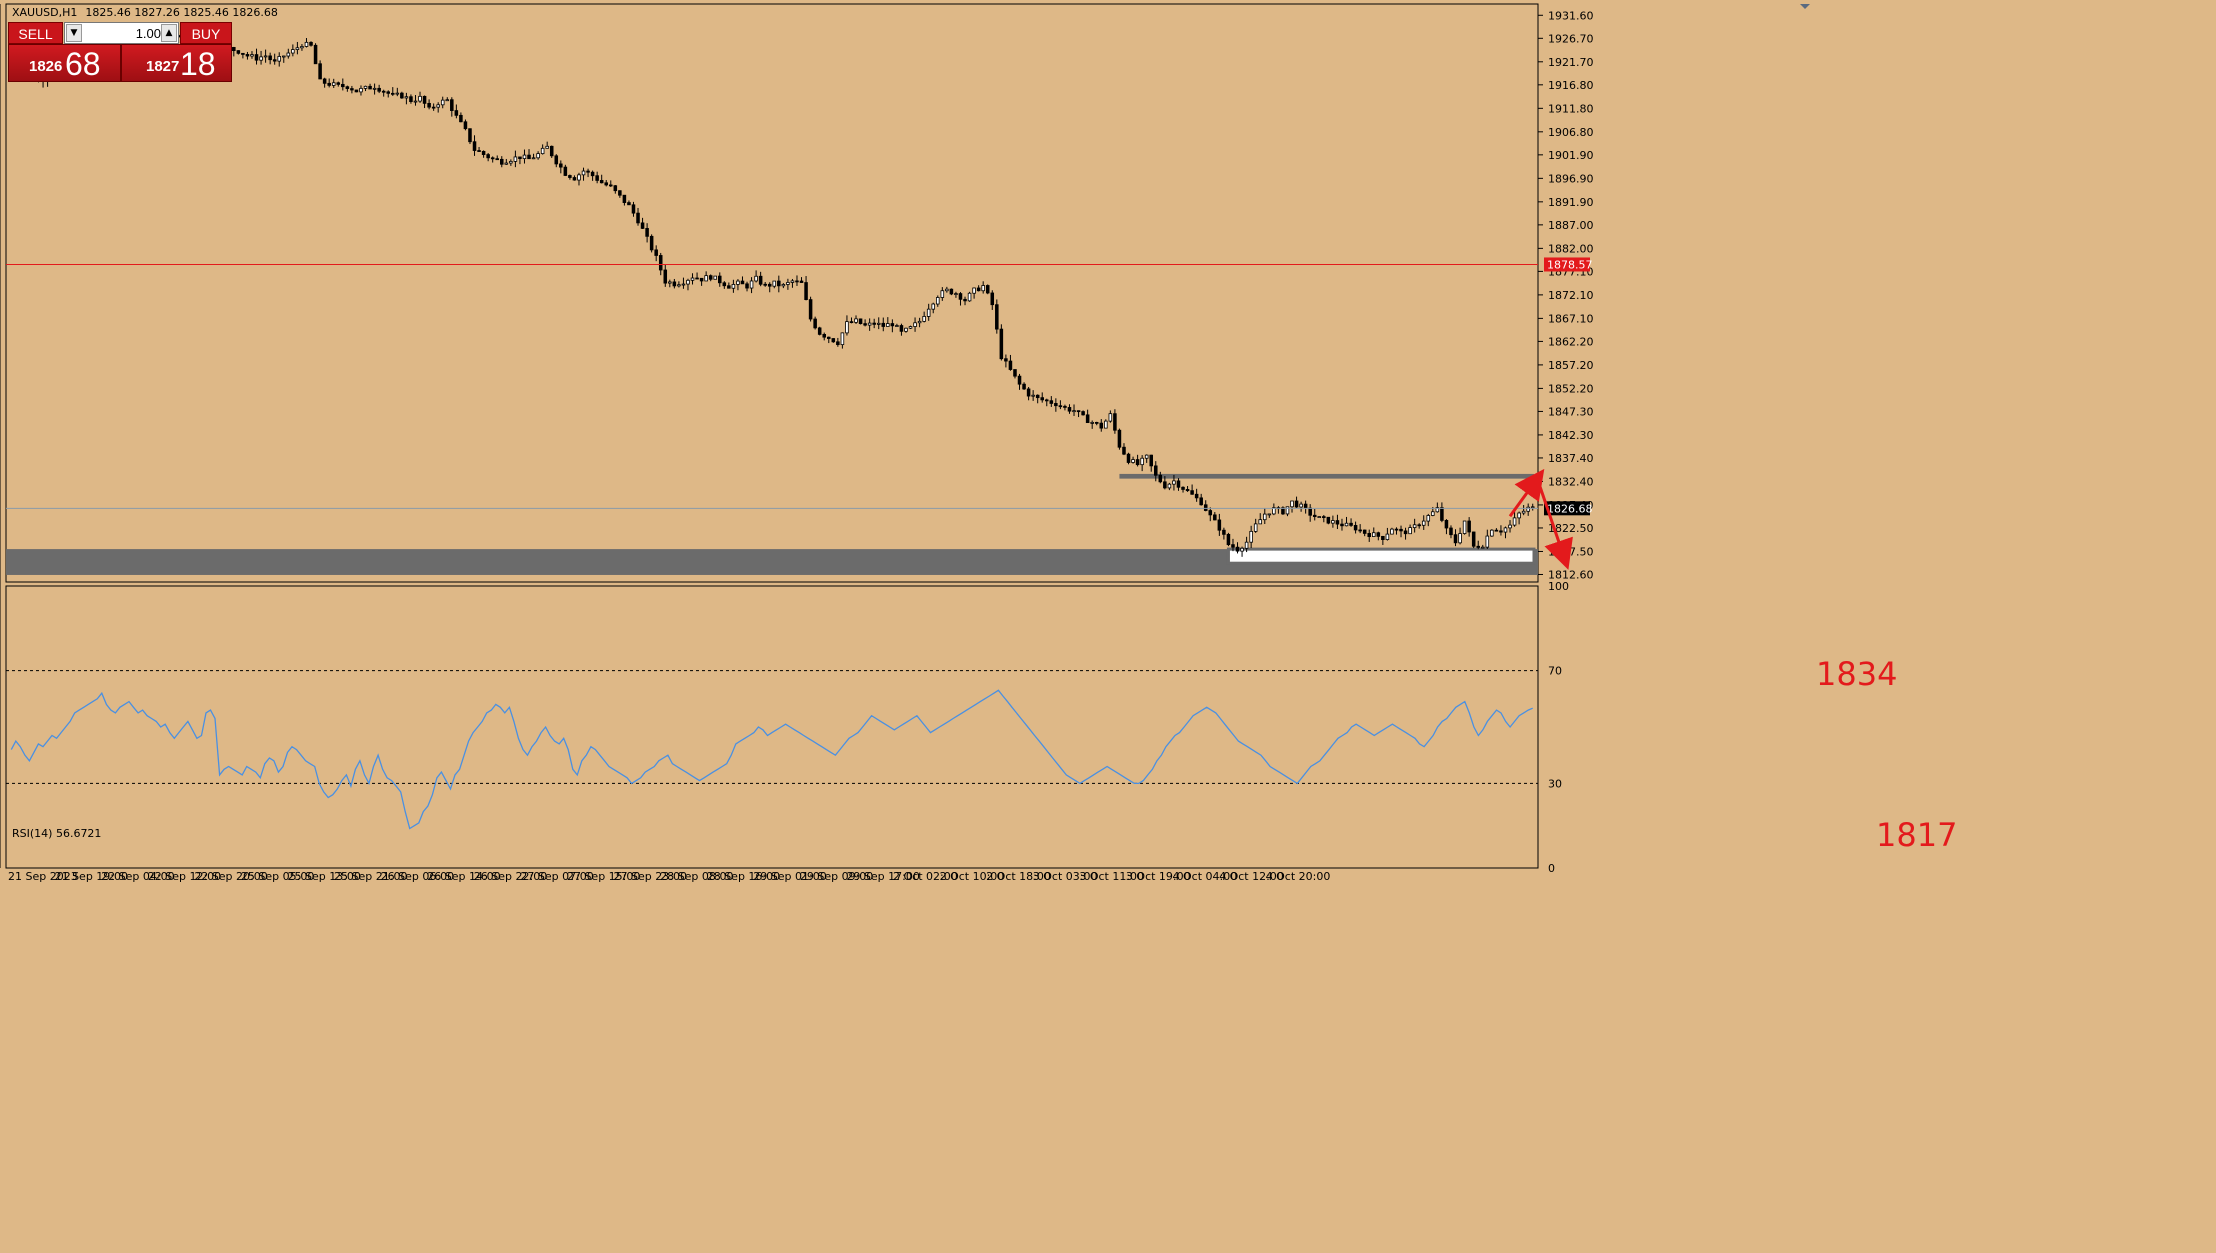  I want to click on sell-price-button: 1826 68, so click(64, 63).